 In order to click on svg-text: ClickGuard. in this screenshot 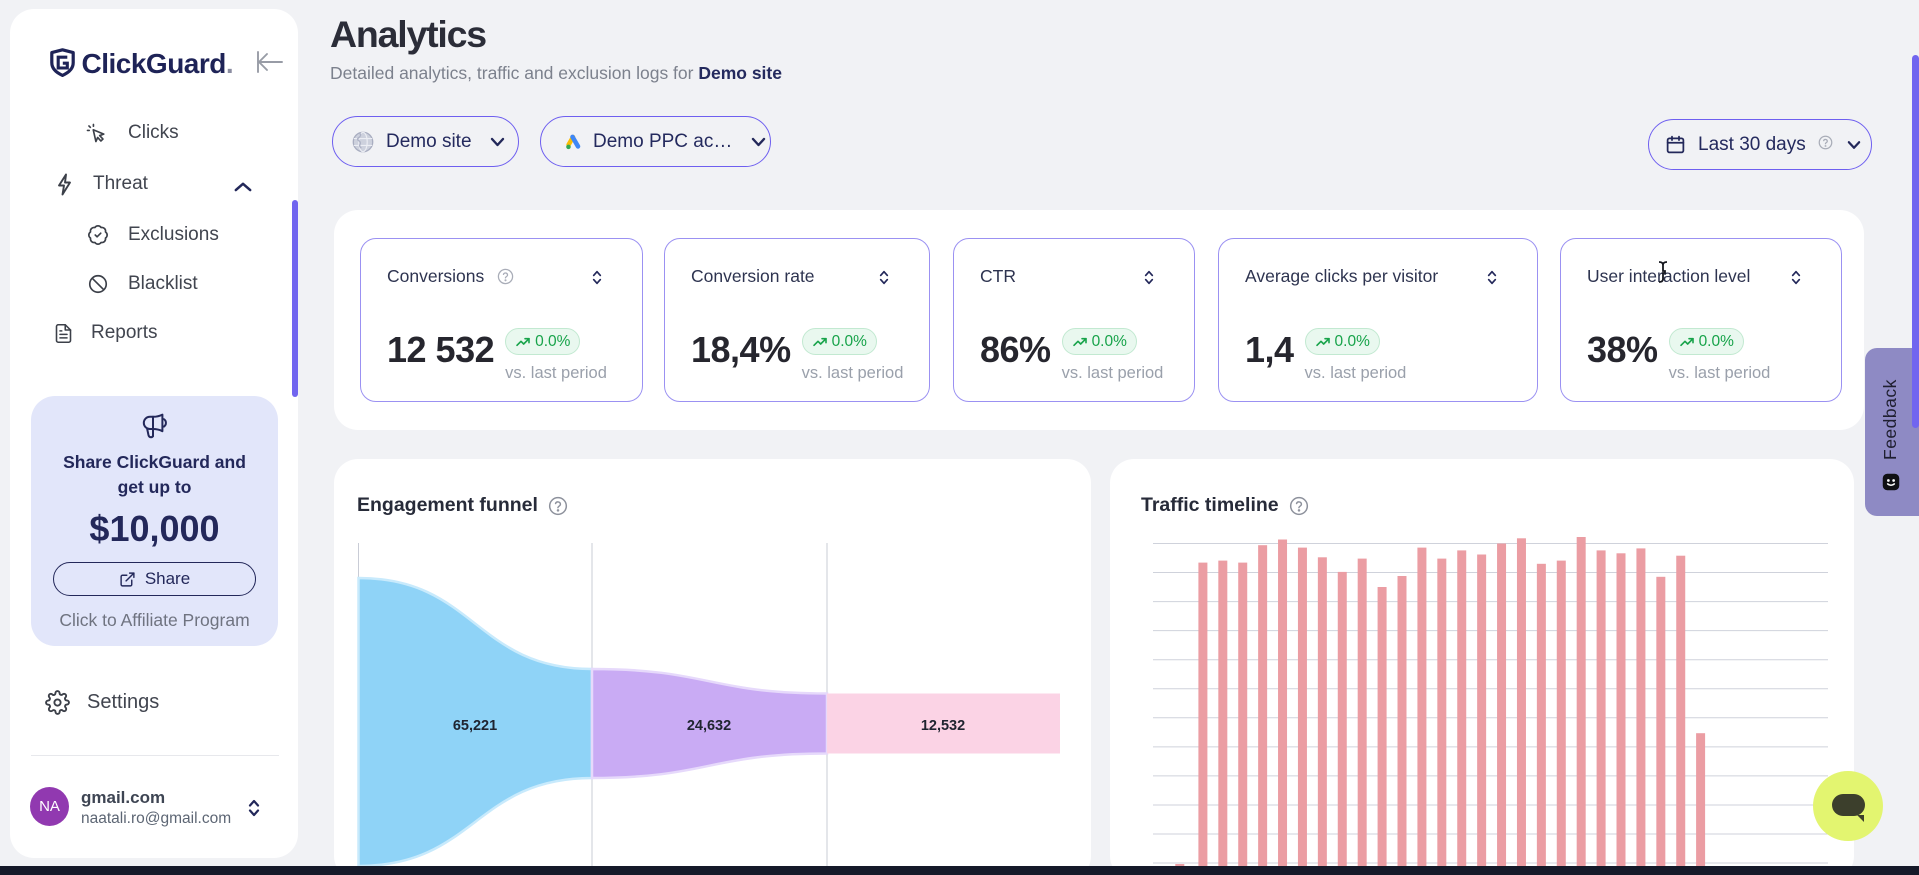, I will do `click(158, 63)`.